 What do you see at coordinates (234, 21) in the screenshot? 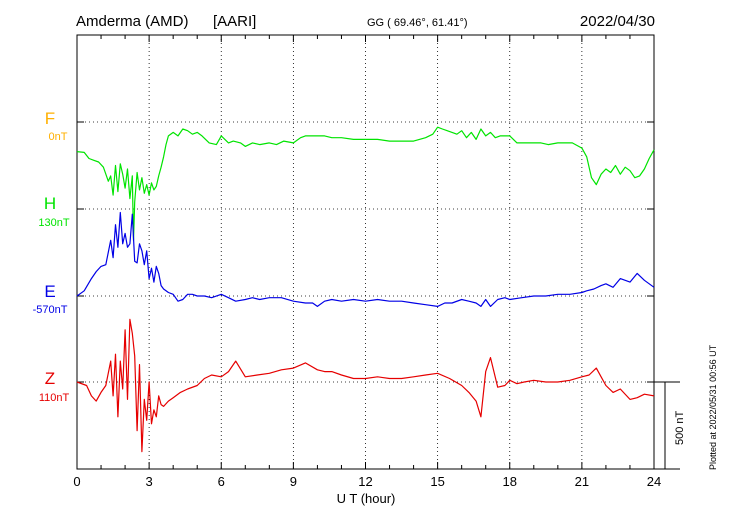
I see `network-label: [AARI]` at bounding box center [234, 21].